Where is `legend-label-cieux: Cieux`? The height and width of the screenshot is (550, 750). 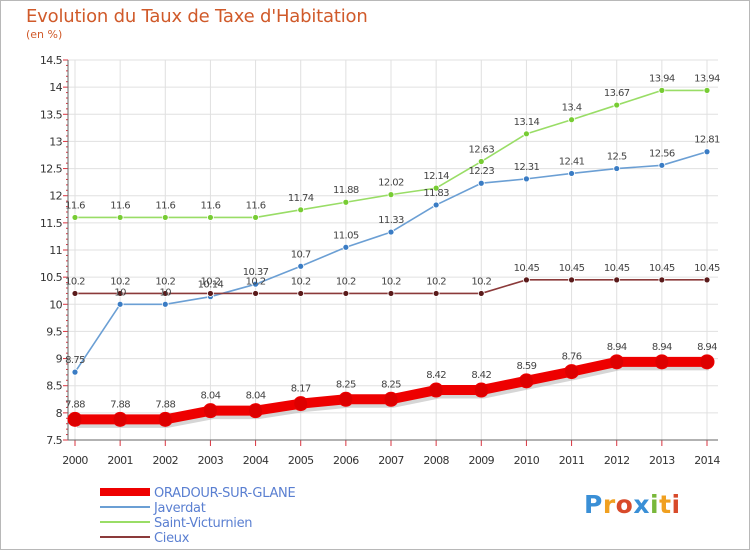 legend-label-cieux: Cieux is located at coordinates (172, 538).